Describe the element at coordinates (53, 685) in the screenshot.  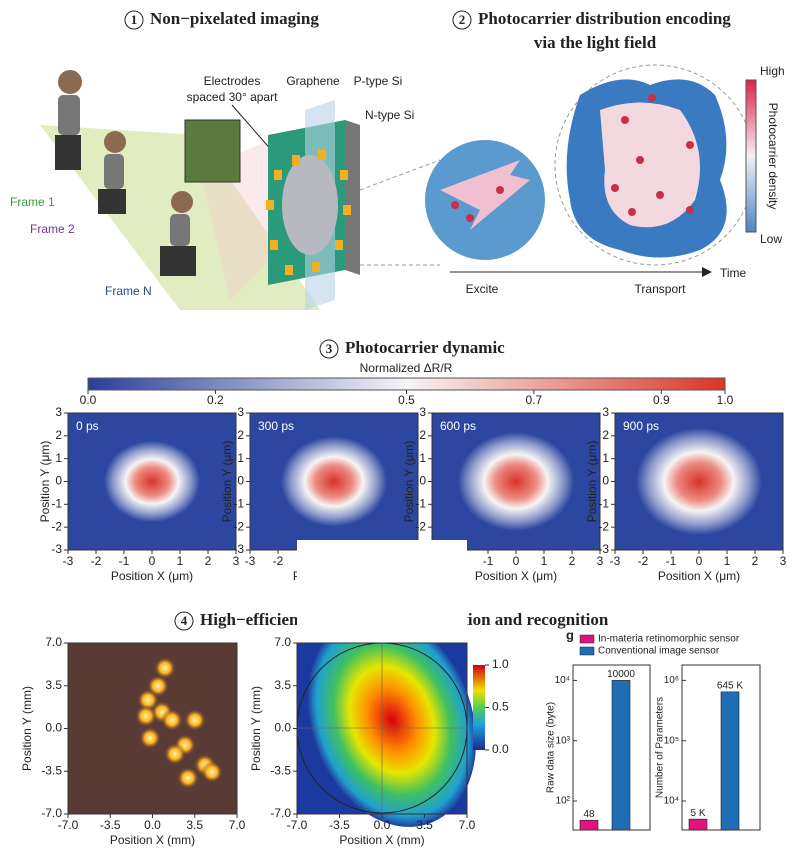
I see `y-tick-label: 3.5` at that location.